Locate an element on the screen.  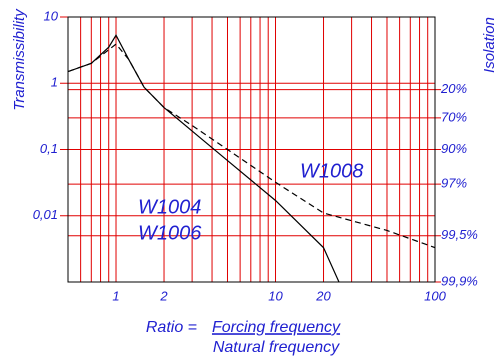
series-label: W1004 is located at coordinates (169, 207).